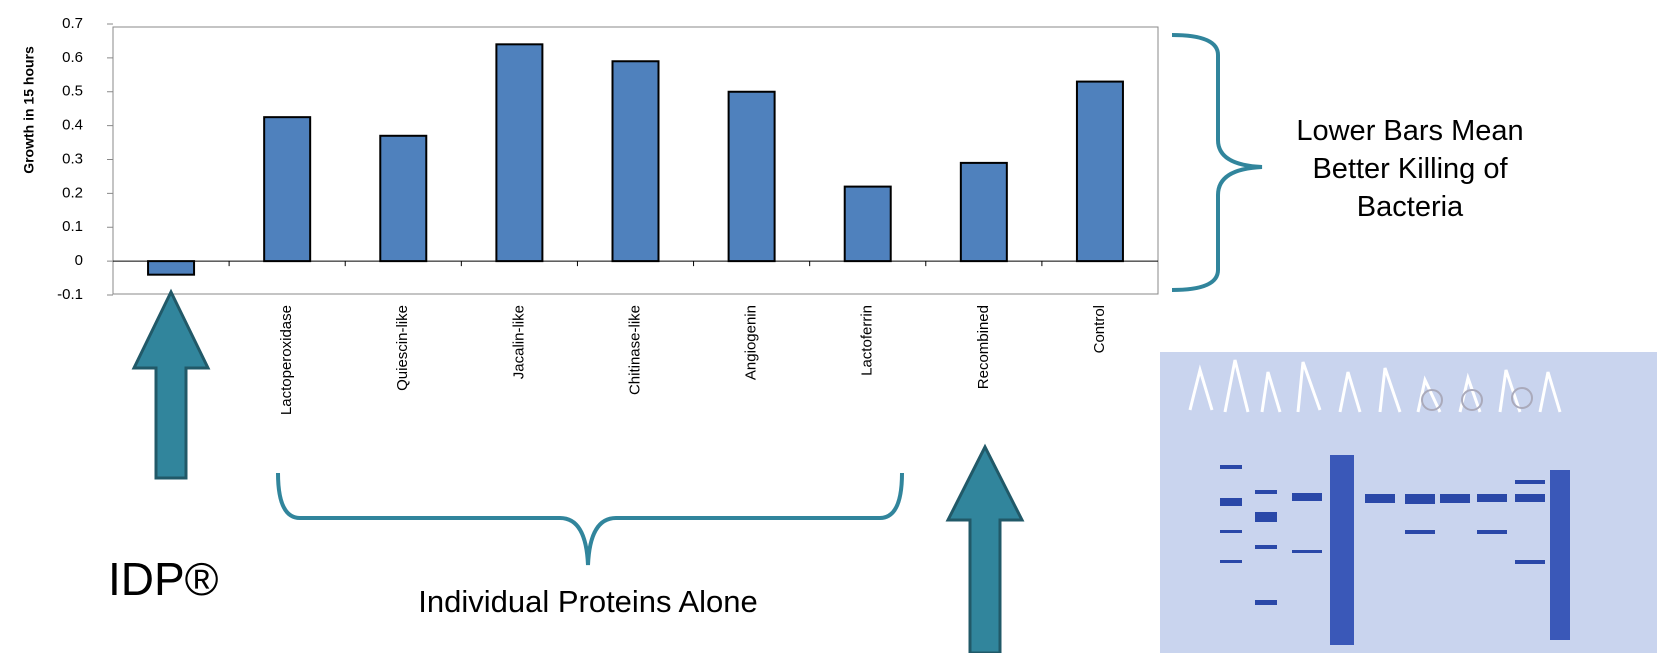 The image size is (1657, 653). What do you see at coordinates (1099, 329) in the screenshot?
I see `x-tick-label: Control` at bounding box center [1099, 329].